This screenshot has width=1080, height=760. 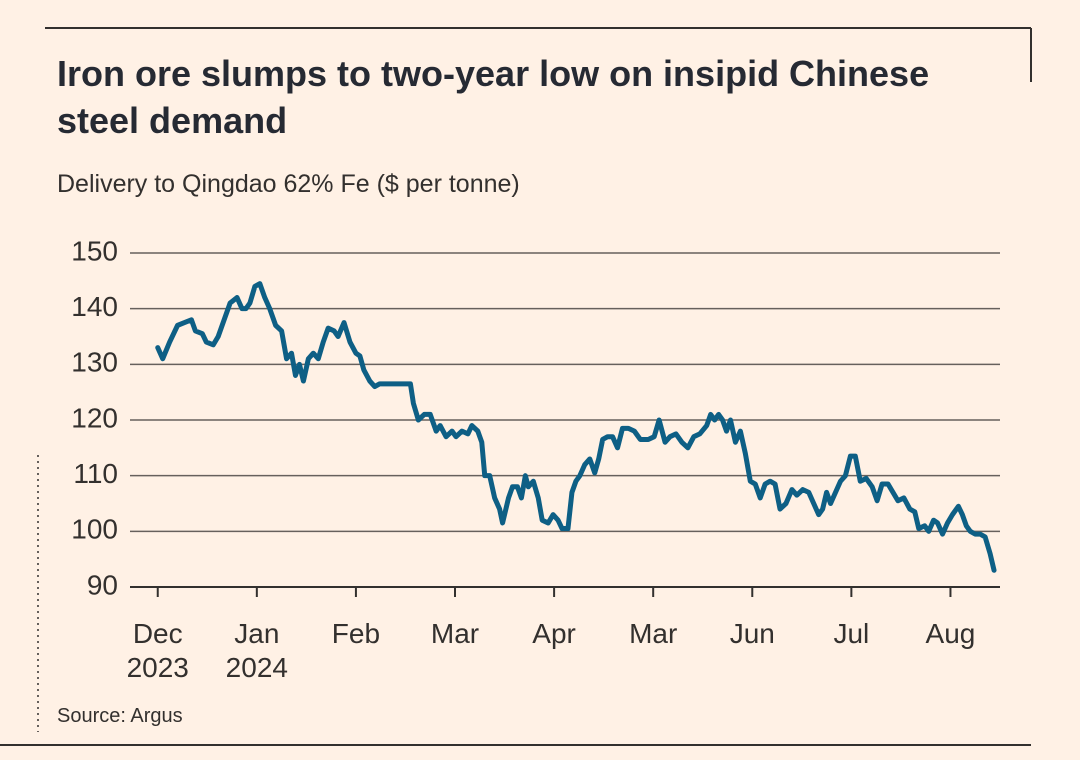 I want to click on x-tick-label: Jul, so click(x=851, y=633).